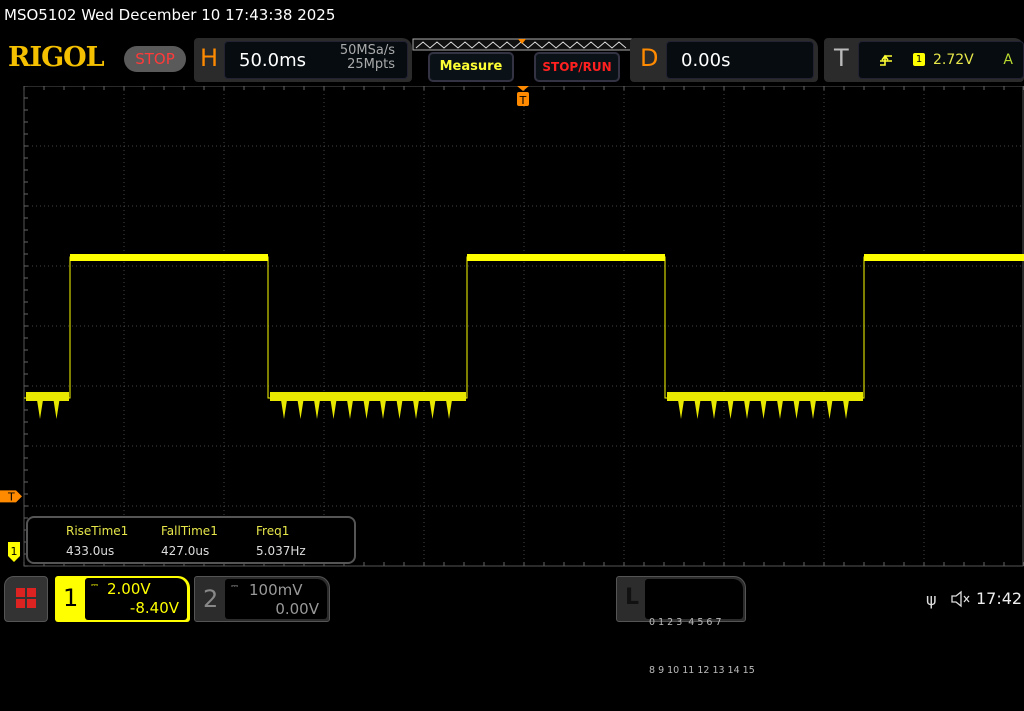  I want to click on measure-button: Measure, so click(471, 67).